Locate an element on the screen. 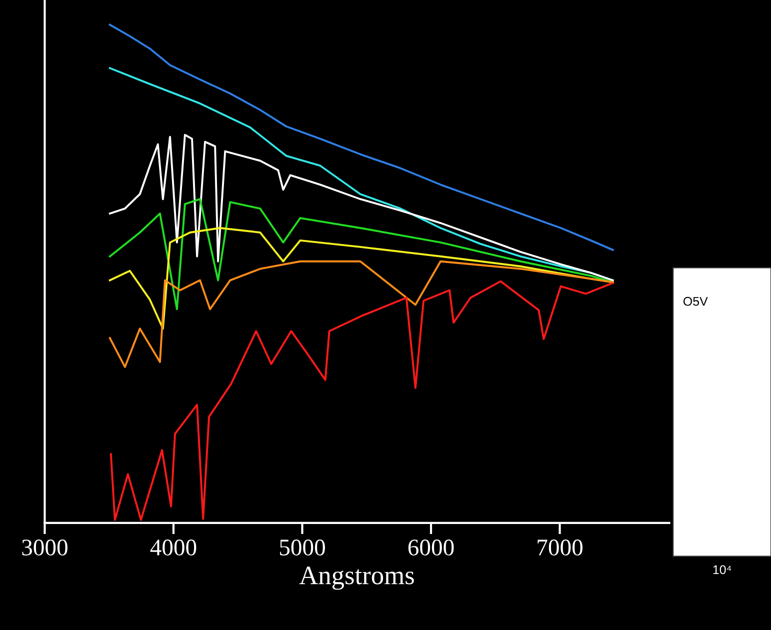 This screenshot has width=771, height=630. text: 10⁴ is located at coordinates (722, 569).